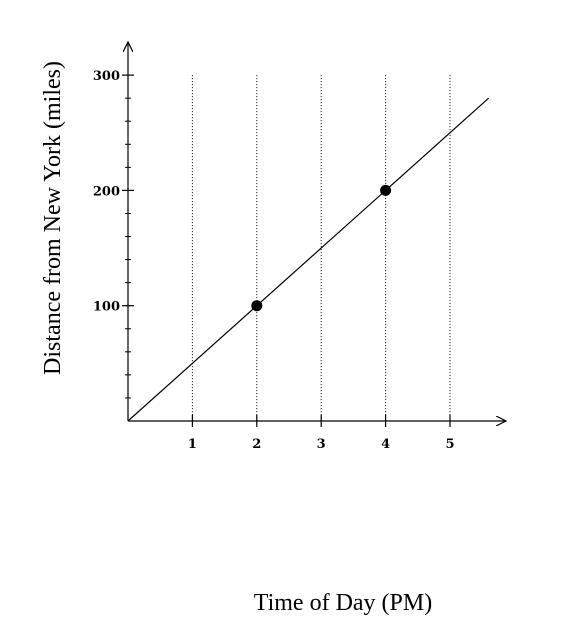 This screenshot has height=618, width=588. Describe the element at coordinates (106, 307) in the screenshot. I see `y-tick-label-100: 100` at that location.